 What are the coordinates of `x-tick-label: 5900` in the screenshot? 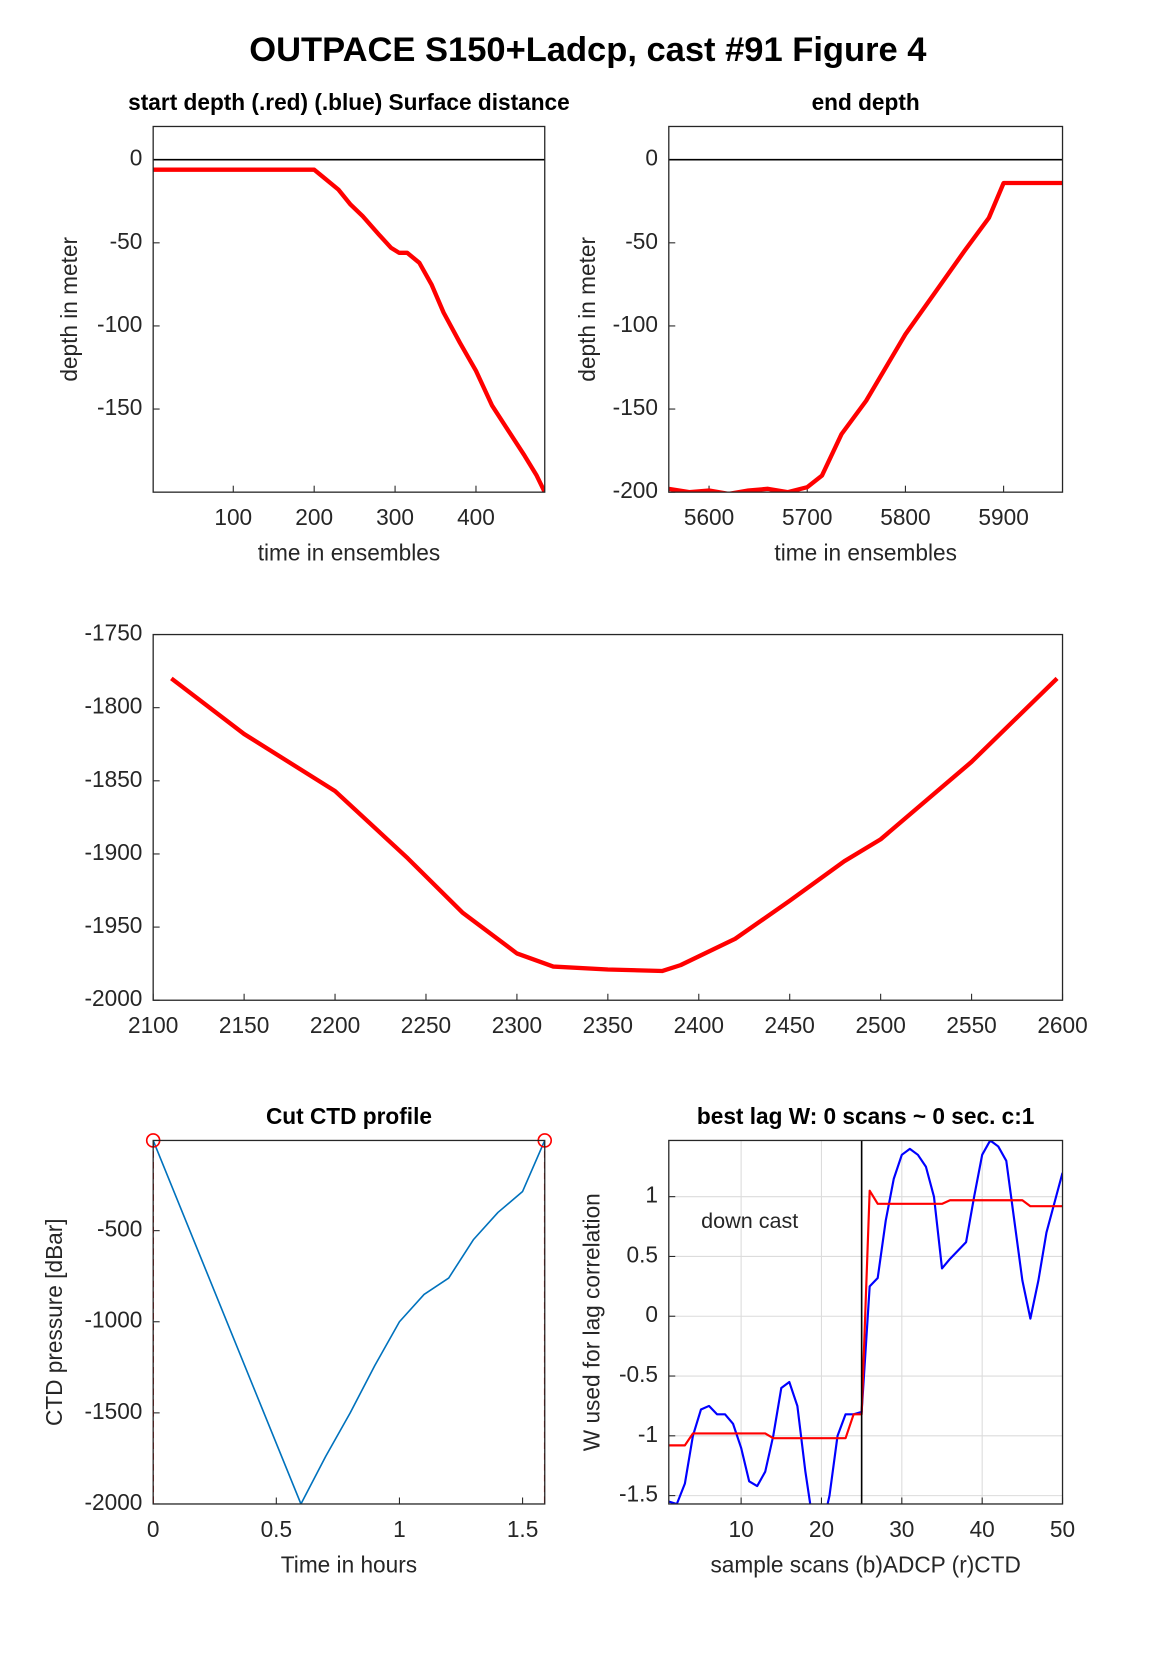 It's located at (1003, 517).